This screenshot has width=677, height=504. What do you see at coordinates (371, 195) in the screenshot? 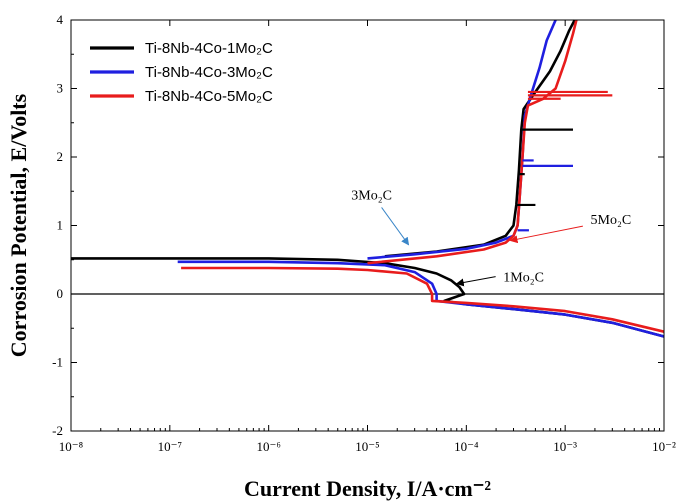
I see `annotation-label: 3Mo₂C` at bounding box center [371, 195].